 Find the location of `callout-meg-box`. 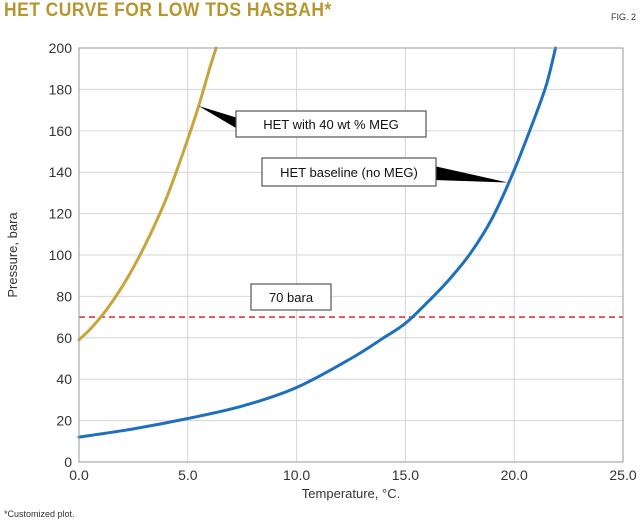

callout-meg-box is located at coordinates (331, 124).